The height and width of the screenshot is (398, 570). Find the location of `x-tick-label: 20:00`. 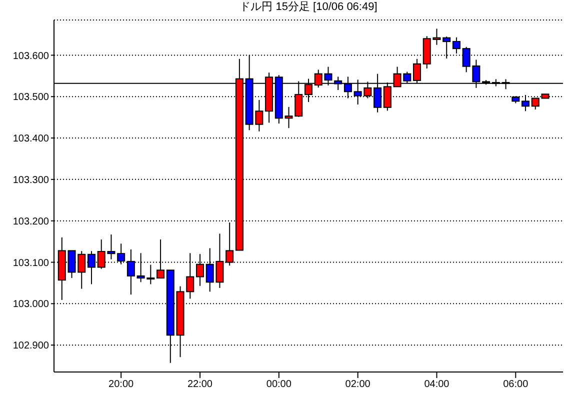

x-tick-label: 20:00 is located at coordinates (121, 384).